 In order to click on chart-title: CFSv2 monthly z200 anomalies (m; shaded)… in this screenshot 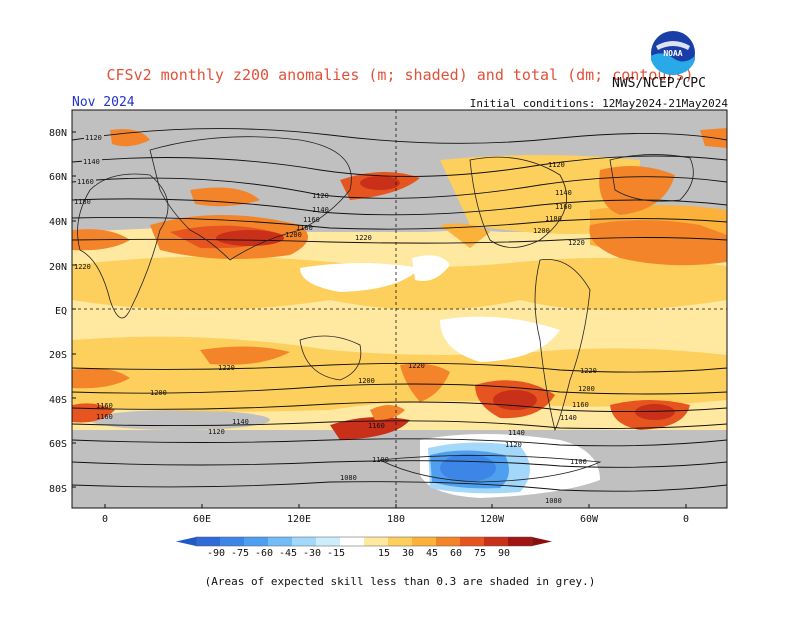, I will do `click(400, 75)`.